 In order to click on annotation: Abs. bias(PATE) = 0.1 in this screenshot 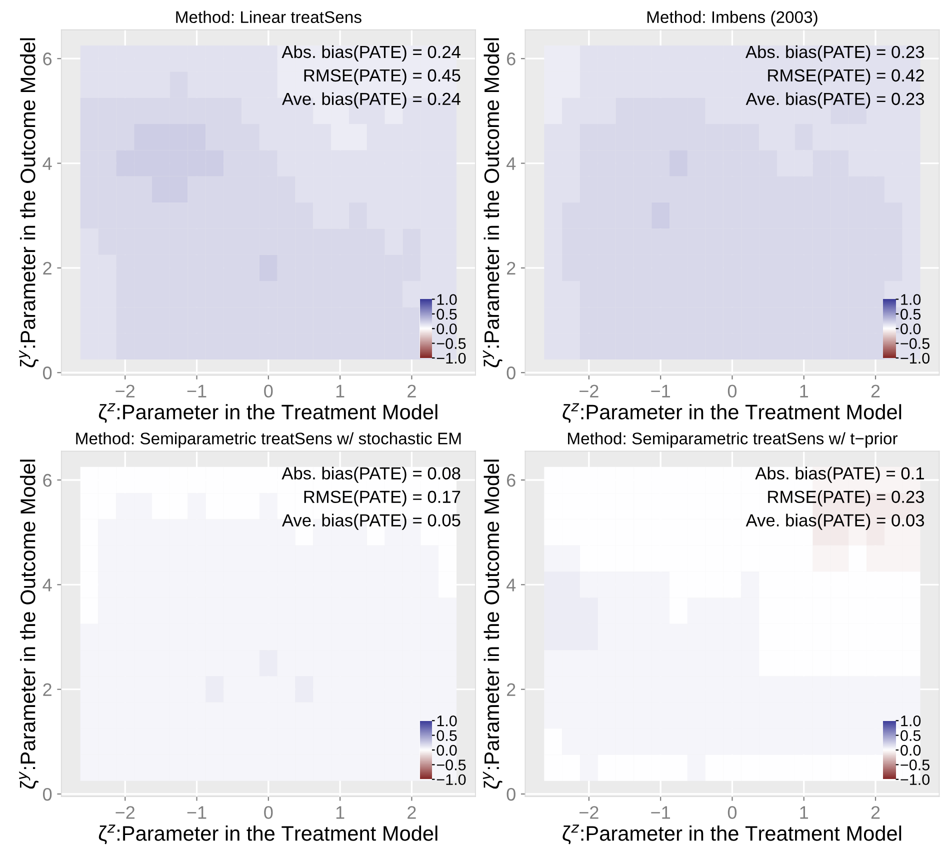, I will do `click(839, 474)`.